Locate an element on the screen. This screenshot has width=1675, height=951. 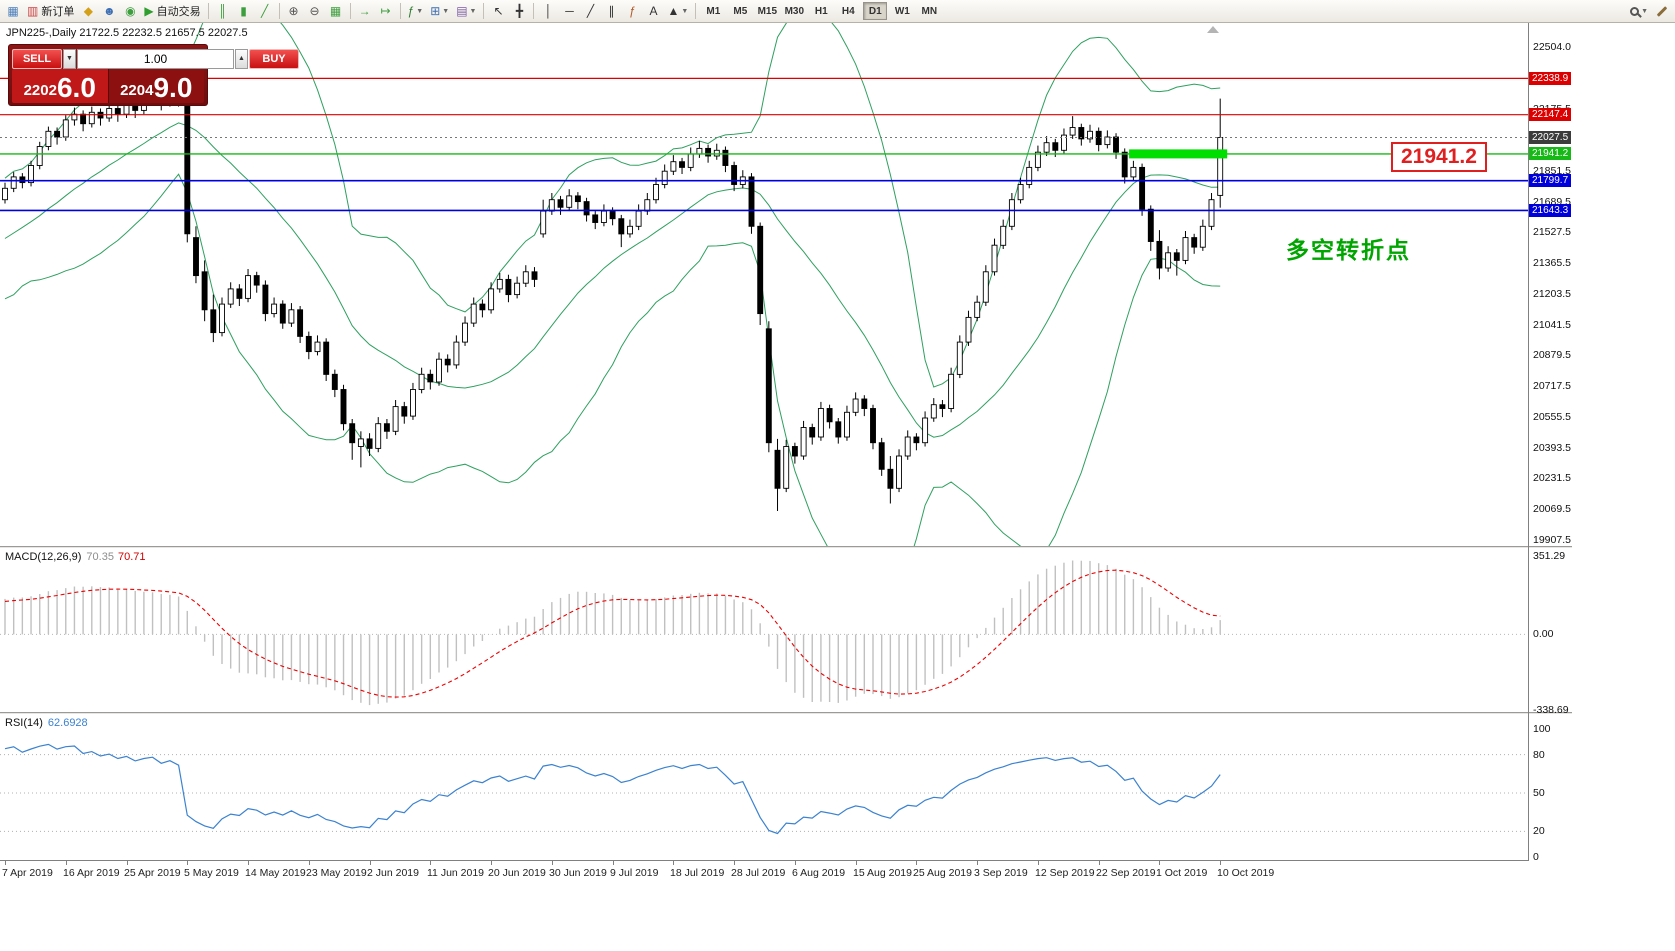
price-line-flag: 22147.4 is located at coordinates (1550, 114).